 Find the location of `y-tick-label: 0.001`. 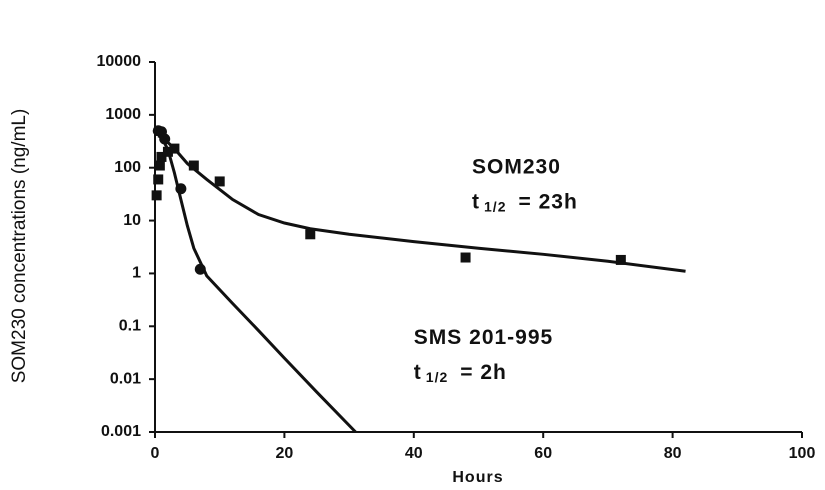

y-tick-label: 0.001 is located at coordinates (121, 431).